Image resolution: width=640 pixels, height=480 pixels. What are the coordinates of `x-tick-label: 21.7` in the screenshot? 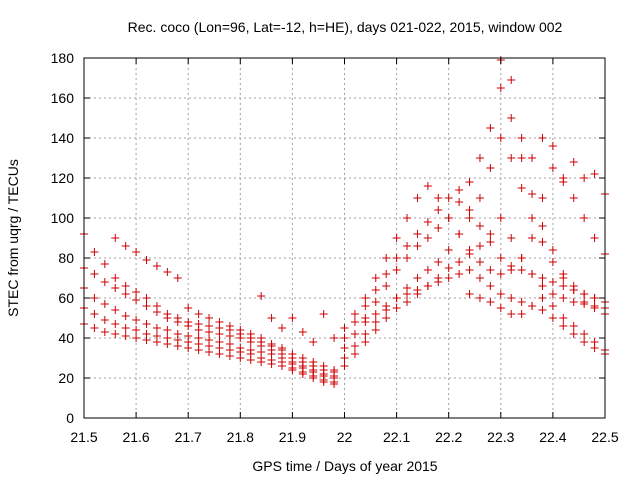 It's located at (188, 437).